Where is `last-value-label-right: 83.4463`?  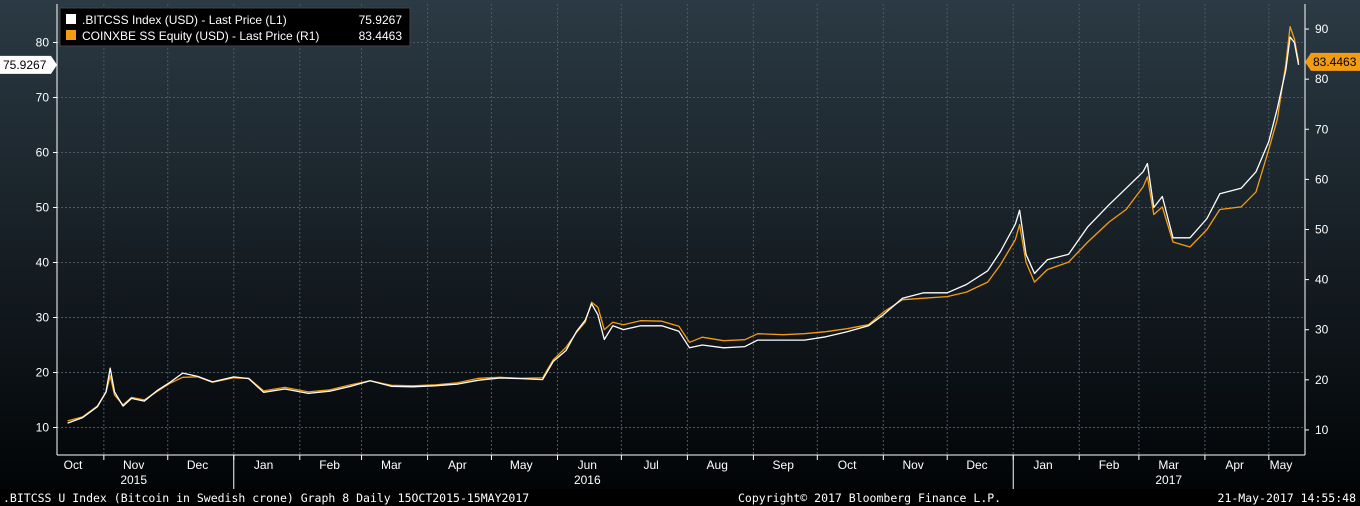
last-value-label-right: 83.4463 is located at coordinates (1335, 62).